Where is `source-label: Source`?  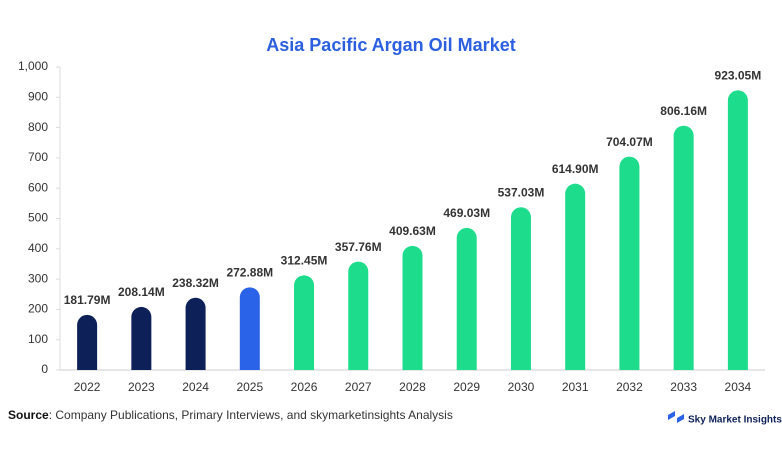 source-label: Source is located at coordinates (28, 415).